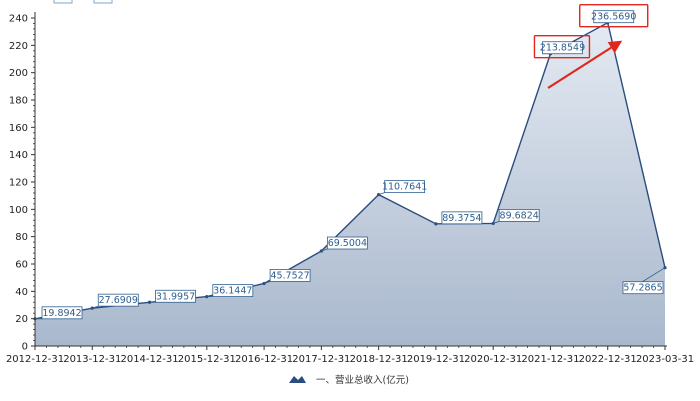  I want to click on x-tick-label: 2019-12-31, so click(436, 359).